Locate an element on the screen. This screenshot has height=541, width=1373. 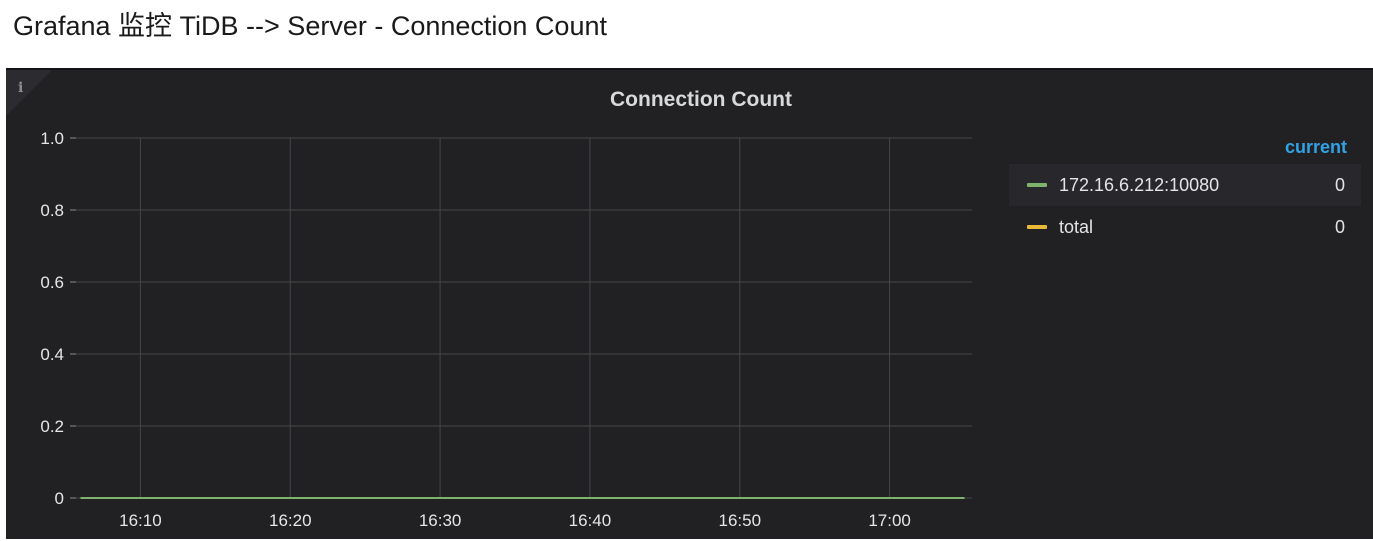
legend-swatch-host is located at coordinates (1037, 185).